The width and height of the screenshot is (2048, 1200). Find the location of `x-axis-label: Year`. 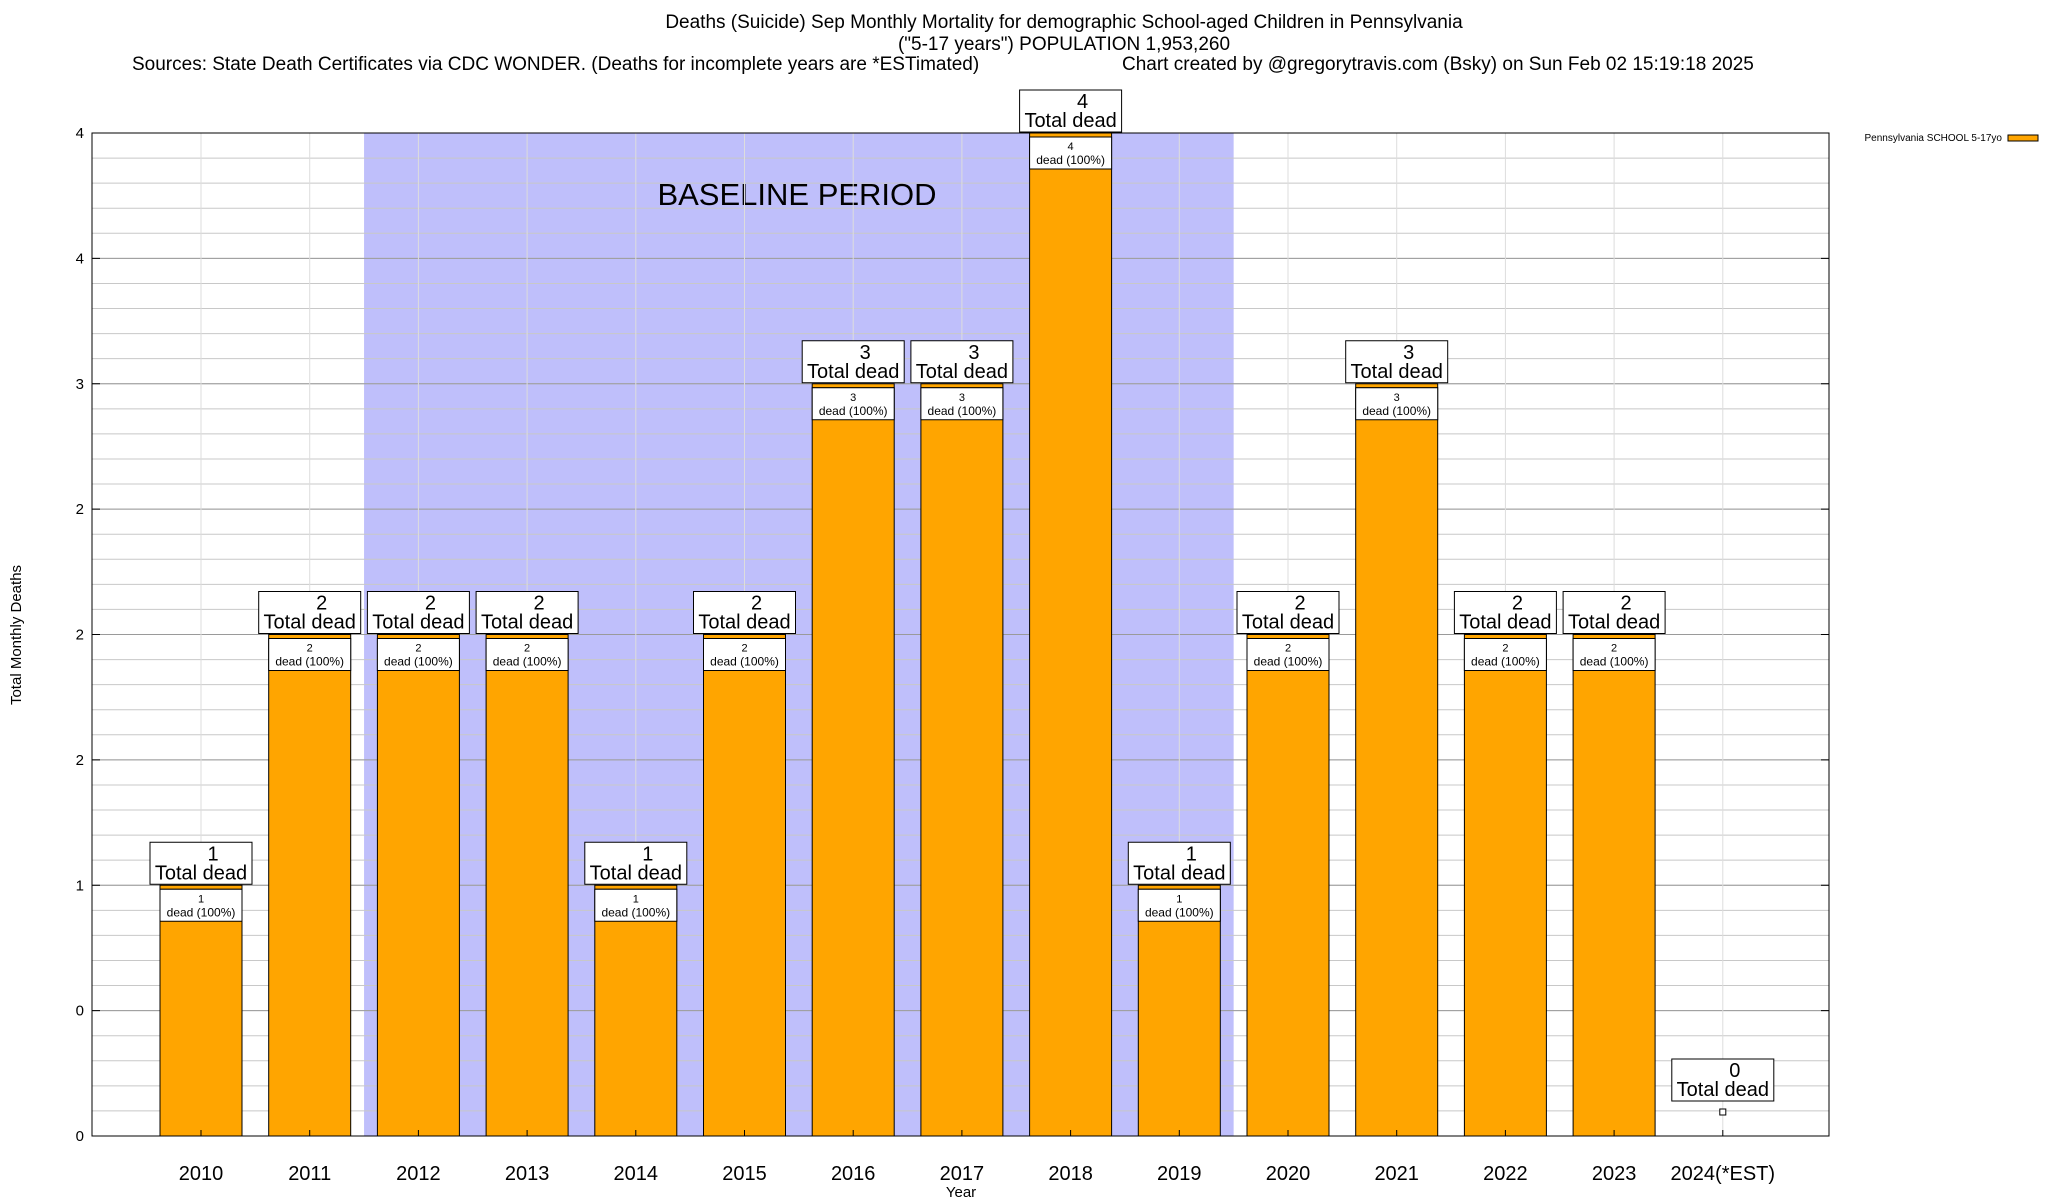

x-axis-label: Year is located at coordinates (961, 1192).